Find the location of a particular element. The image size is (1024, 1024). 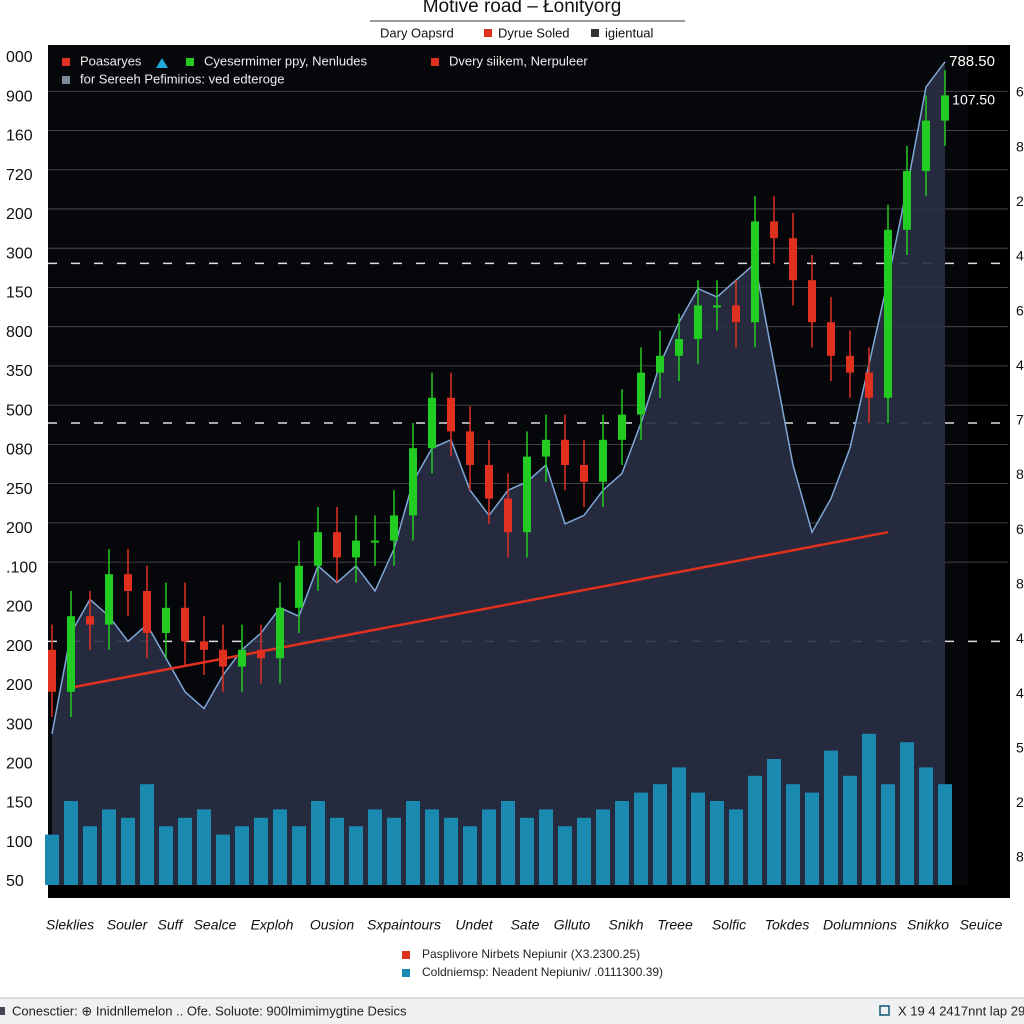

y-axis-label: 250 is located at coordinates (19, 489).